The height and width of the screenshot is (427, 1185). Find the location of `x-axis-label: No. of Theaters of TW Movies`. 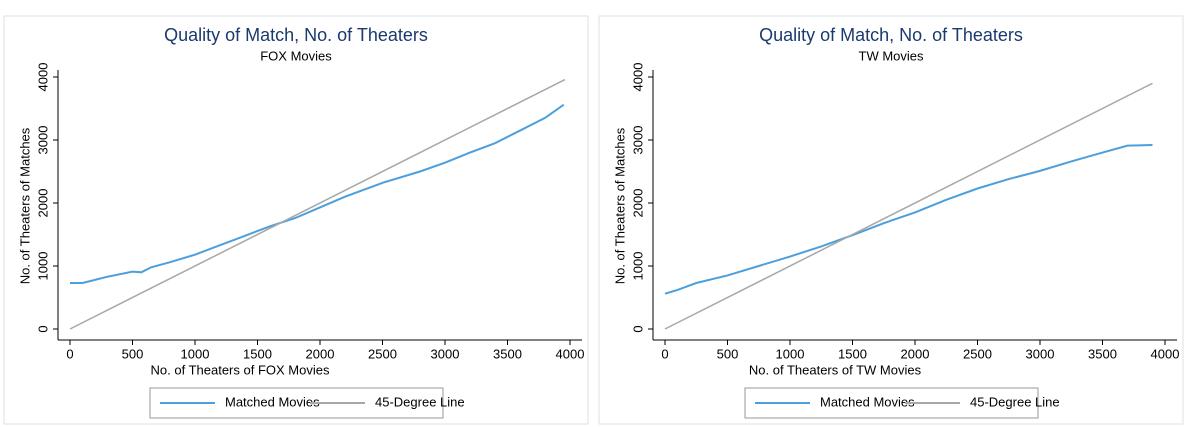

x-axis-label: No. of Theaters of TW Movies is located at coordinates (835, 369).